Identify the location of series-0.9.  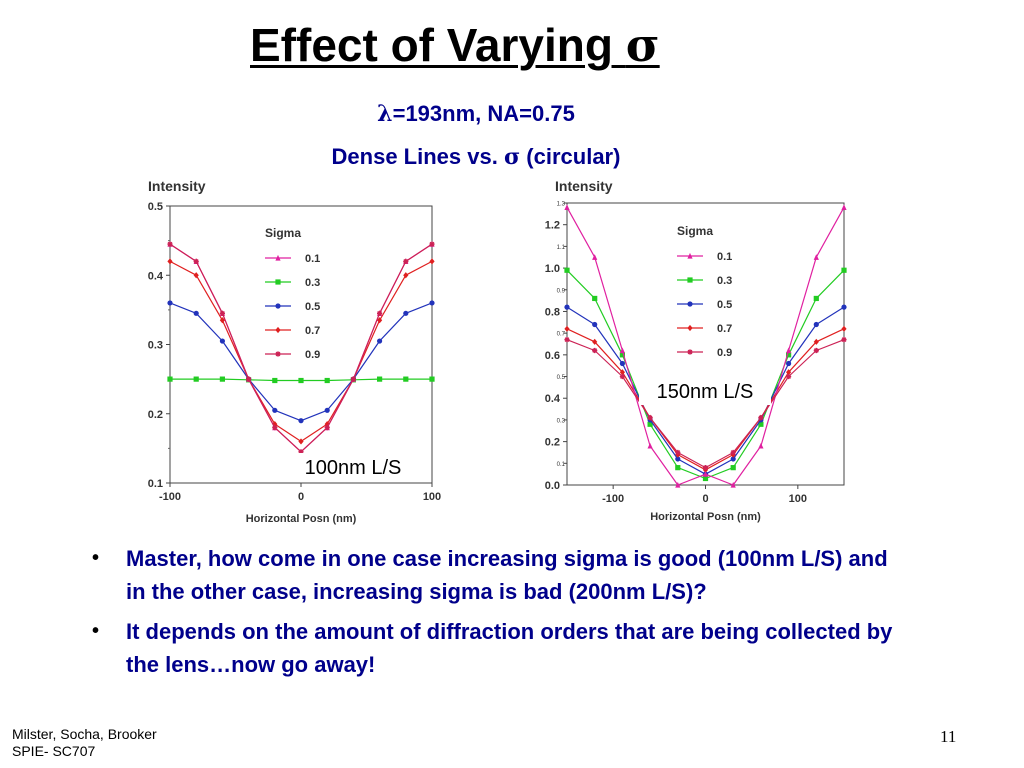
(705, 404).